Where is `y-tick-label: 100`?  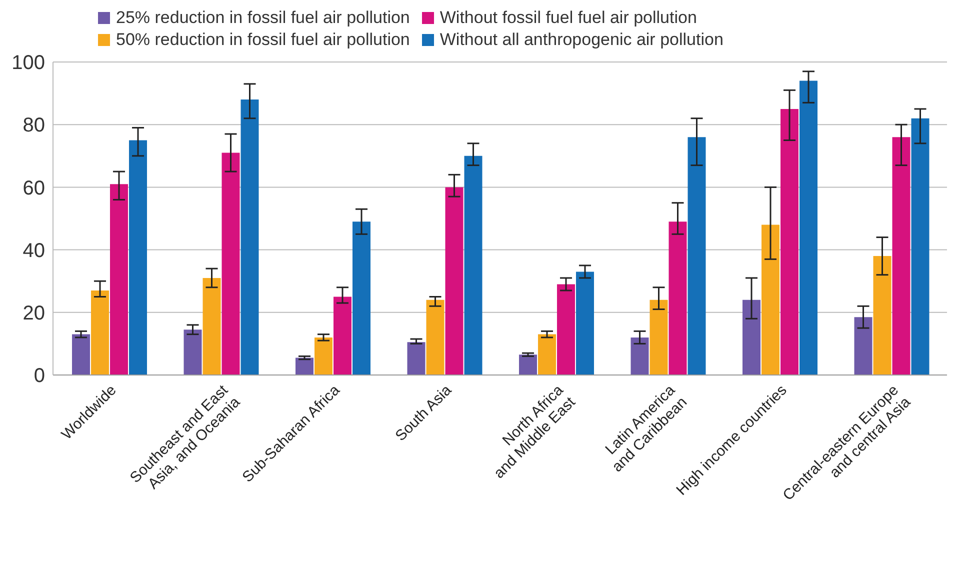
y-tick-label: 100 is located at coordinates (28, 63).